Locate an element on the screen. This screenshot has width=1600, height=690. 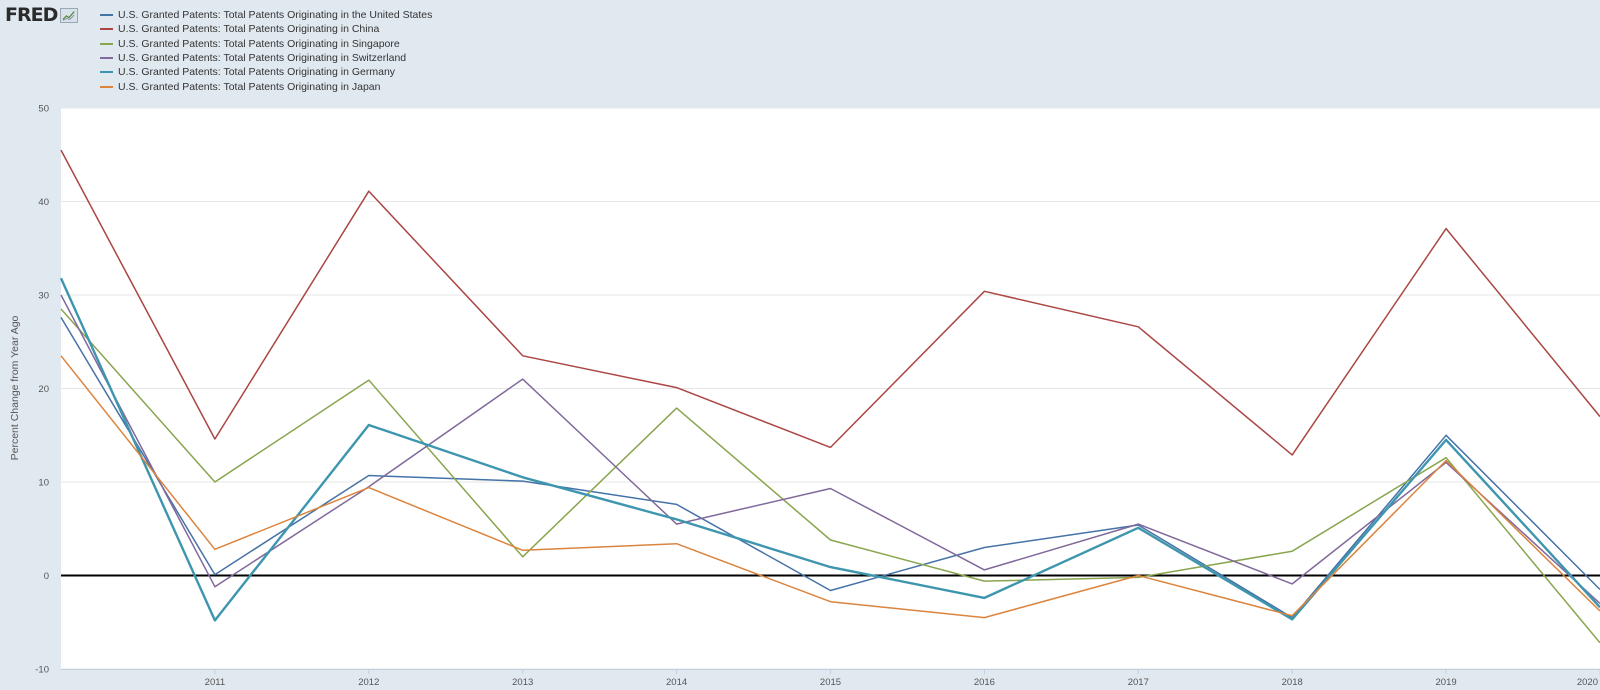
y-tick-label: 50 is located at coordinates (43, 109).